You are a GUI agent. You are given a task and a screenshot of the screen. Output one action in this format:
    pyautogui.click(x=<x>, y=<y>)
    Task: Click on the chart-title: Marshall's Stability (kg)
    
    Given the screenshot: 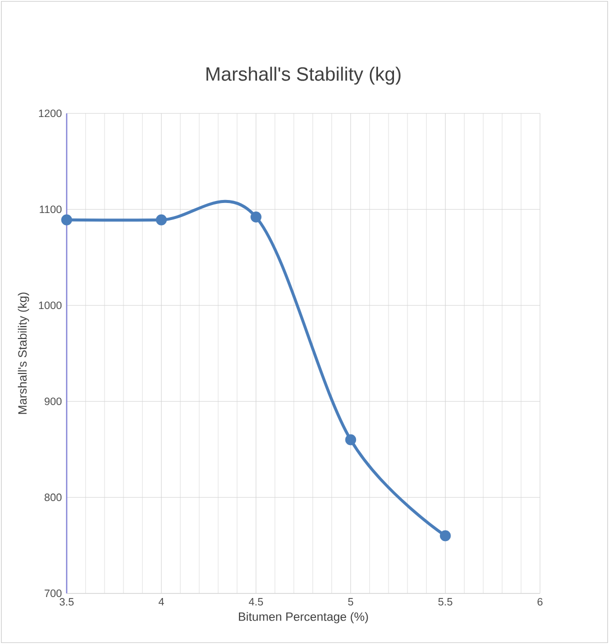 What is the action you would take?
    pyautogui.click(x=303, y=75)
    